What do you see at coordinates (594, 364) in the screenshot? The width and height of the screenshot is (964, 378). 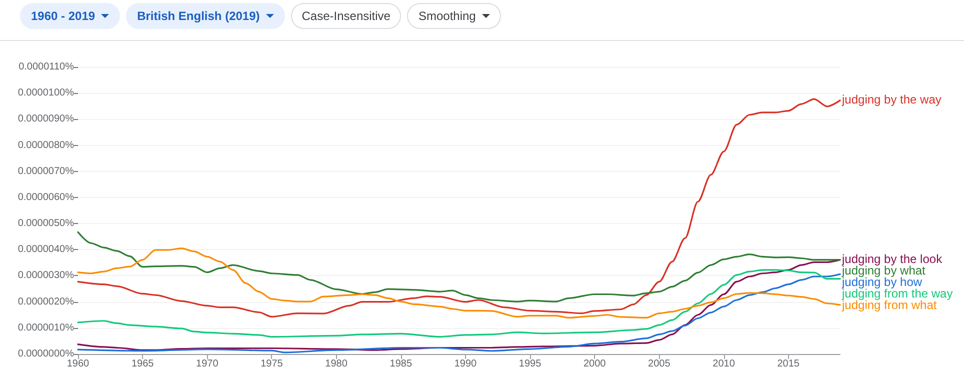 I see `x-tick-label: 2000` at bounding box center [594, 364].